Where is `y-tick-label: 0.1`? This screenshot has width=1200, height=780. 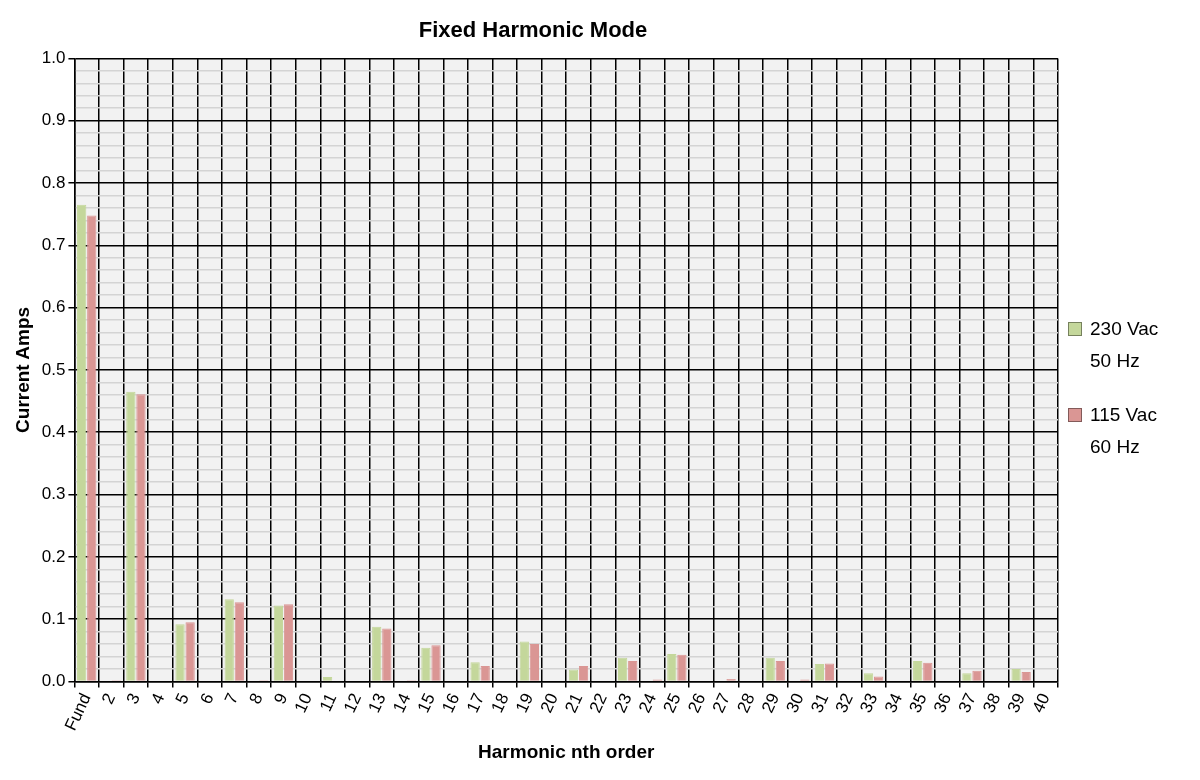
y-tick-label: 0.1 is located at coordinates (53, 618).